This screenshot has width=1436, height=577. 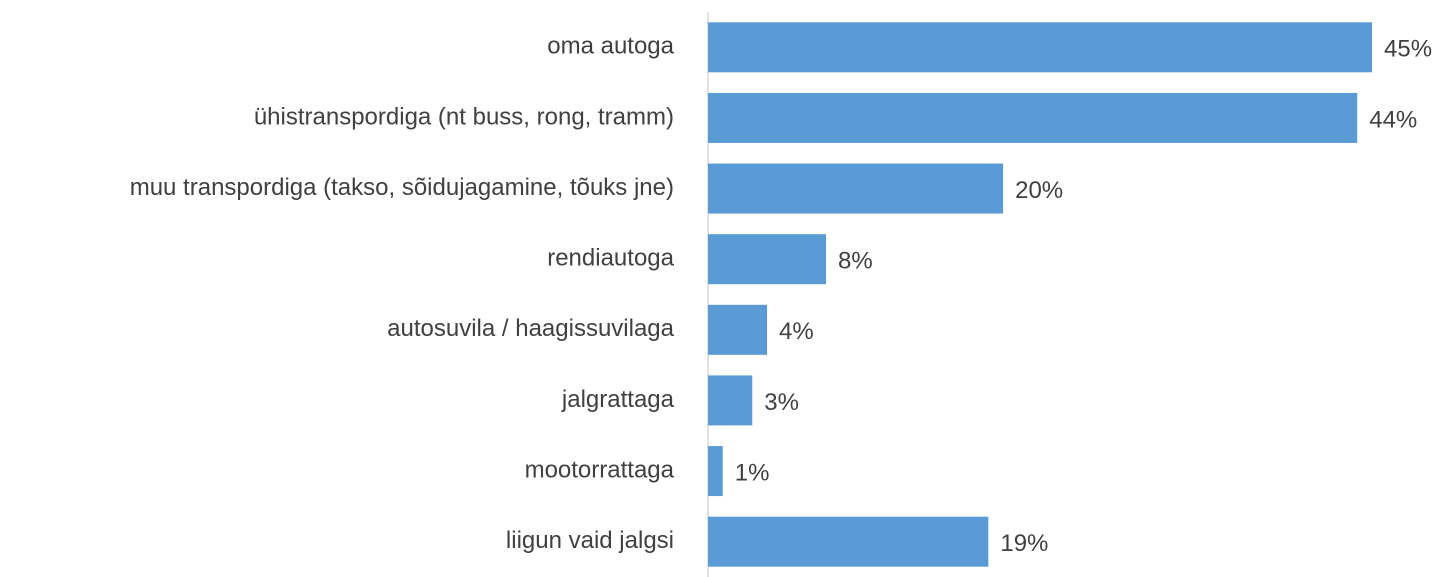 What do you see at coordinates (752, 472) in the screenshot?
I see `value-label: 1%` at bounding box center [752, 472].